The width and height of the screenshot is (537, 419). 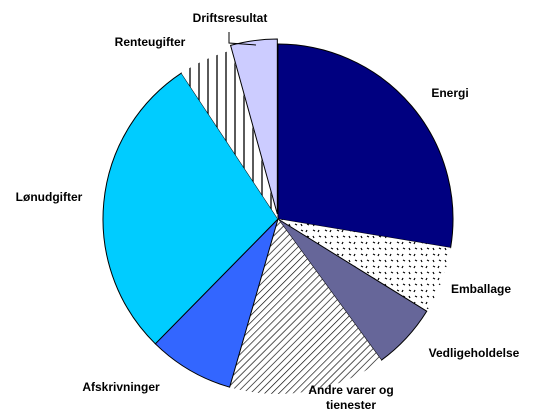 What do you see at coordinates (474, 353) in the screenshot?
I see `slice-label: Vedligeholdelse` at bounding box center [474, 353].